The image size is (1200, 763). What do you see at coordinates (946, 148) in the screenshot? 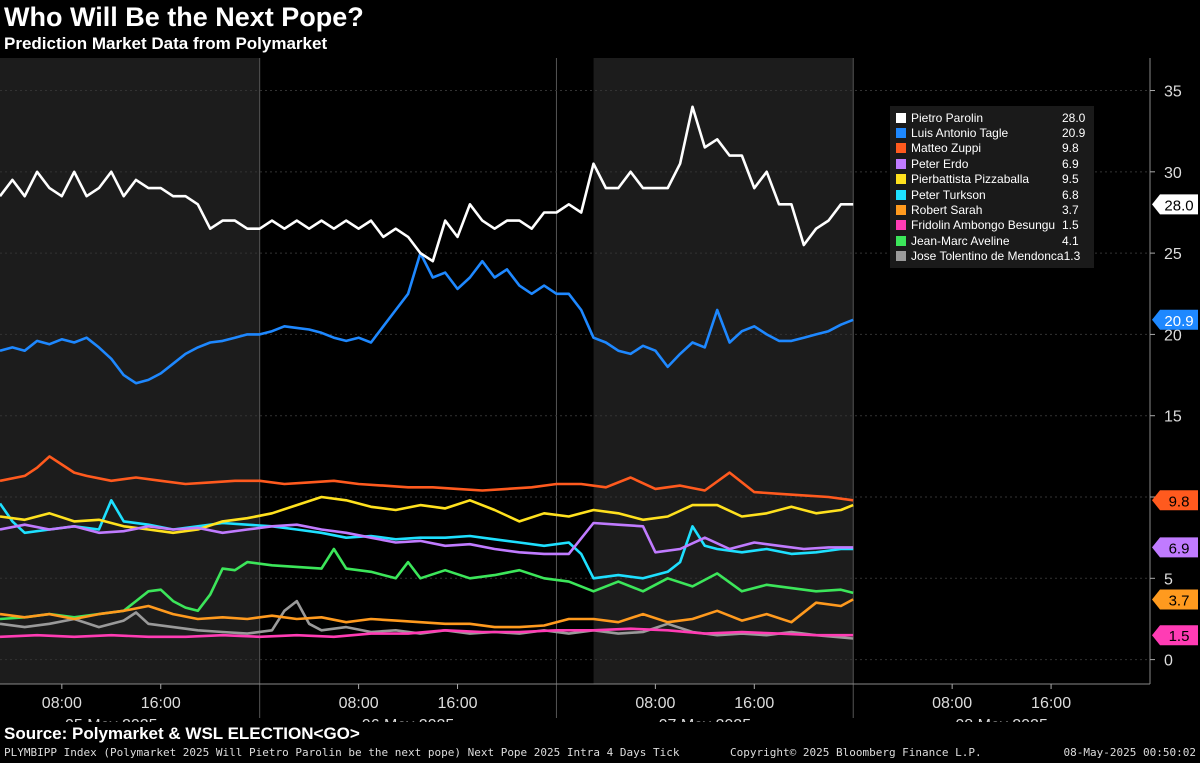
I see `legend-name: Matteo Zuppi` at bounding box center [946, 148].